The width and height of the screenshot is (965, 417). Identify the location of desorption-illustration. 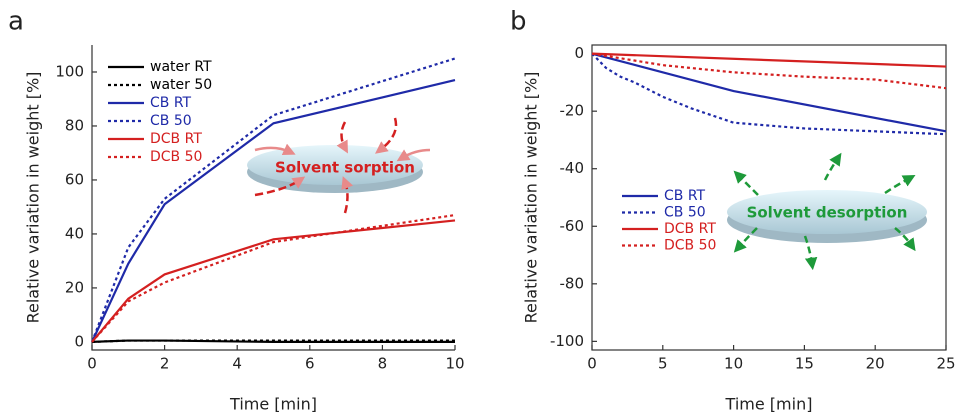
(827, 211).